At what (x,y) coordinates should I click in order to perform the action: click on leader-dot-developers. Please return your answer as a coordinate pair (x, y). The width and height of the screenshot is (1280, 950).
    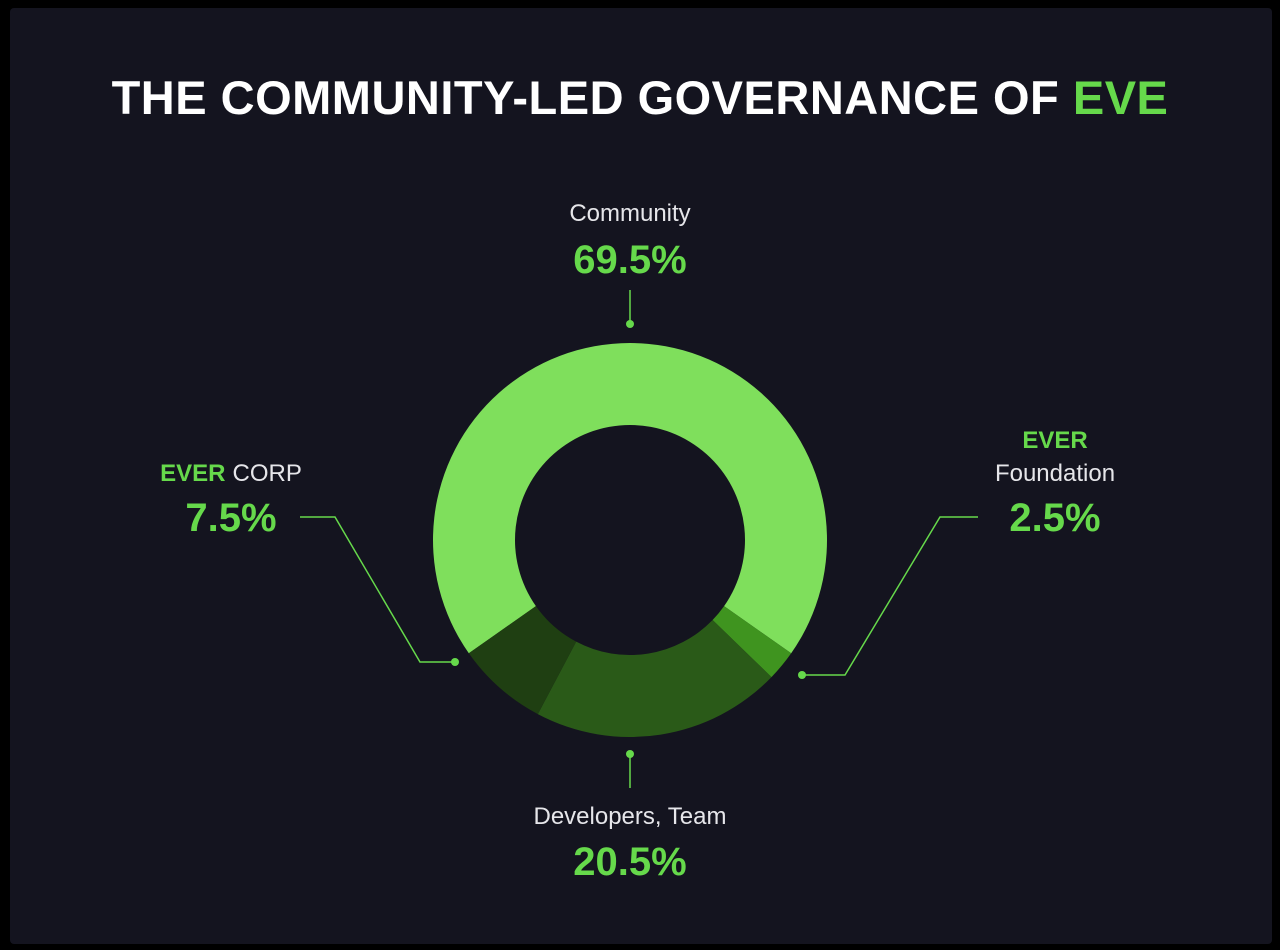
    Looking at the image, I should click on (630, 754).